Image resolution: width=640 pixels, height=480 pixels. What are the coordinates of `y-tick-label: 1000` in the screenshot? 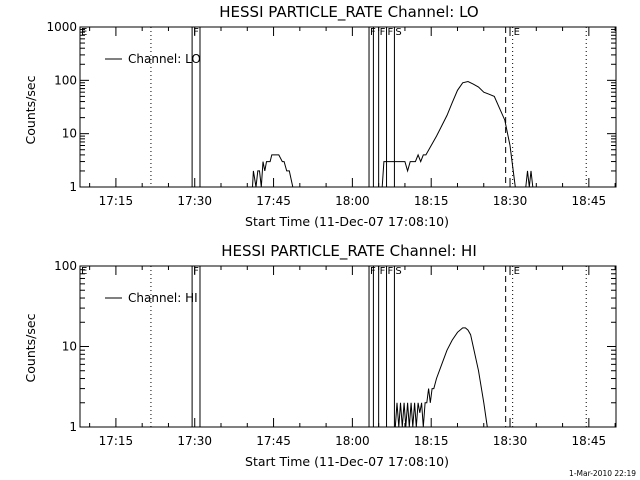 It's located at (61, 27).